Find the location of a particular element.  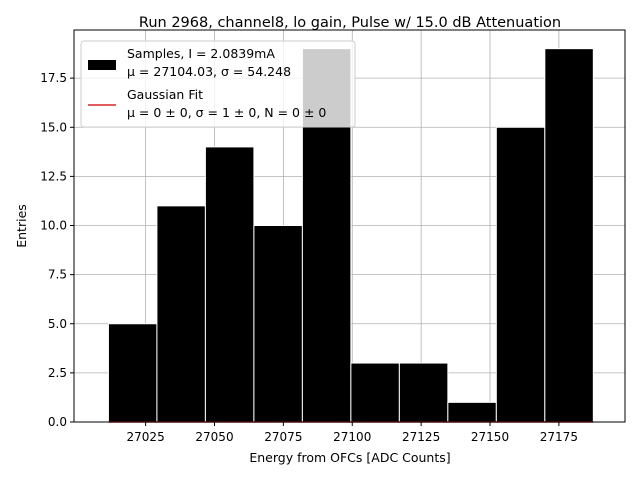

y-tick-label: 10.0 is located at coordinates (53, 226).